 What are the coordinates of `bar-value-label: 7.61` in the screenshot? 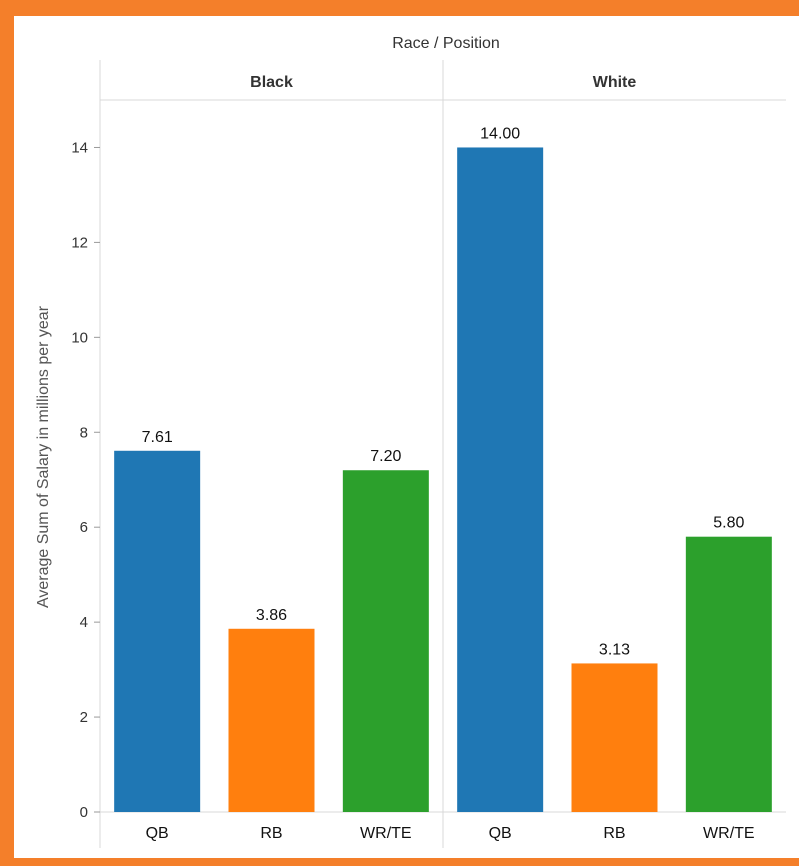 It's located at (157, 437).